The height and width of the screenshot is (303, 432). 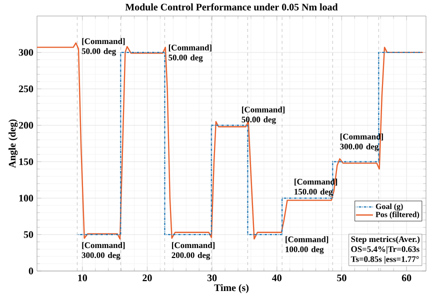 What do you see at coordinates (212, 278) in the screenshot?
I see `x-tick-label: 30` at bounding box center [212, 278].